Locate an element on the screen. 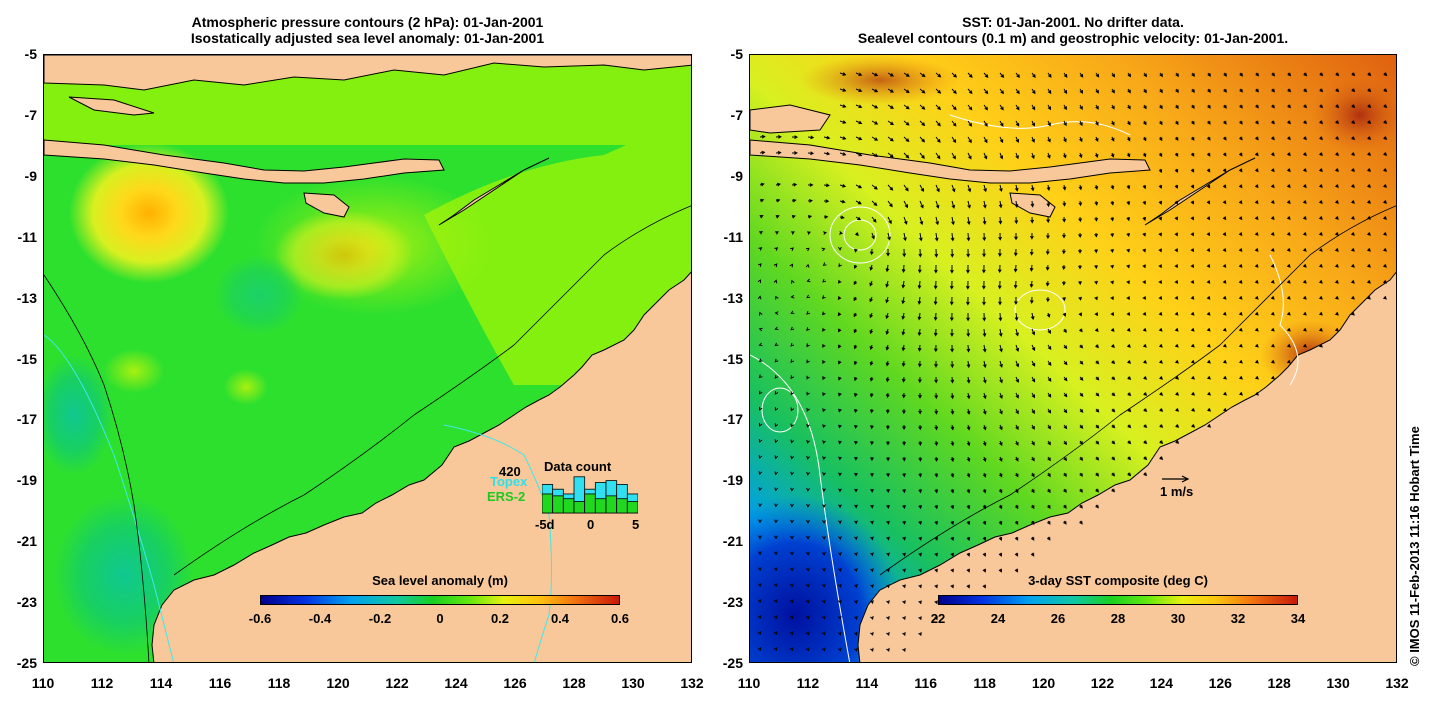 The height and width of the screenshot is (710, 1440). x-axis-tick-label: 118 is located at coordinates (984, 683).